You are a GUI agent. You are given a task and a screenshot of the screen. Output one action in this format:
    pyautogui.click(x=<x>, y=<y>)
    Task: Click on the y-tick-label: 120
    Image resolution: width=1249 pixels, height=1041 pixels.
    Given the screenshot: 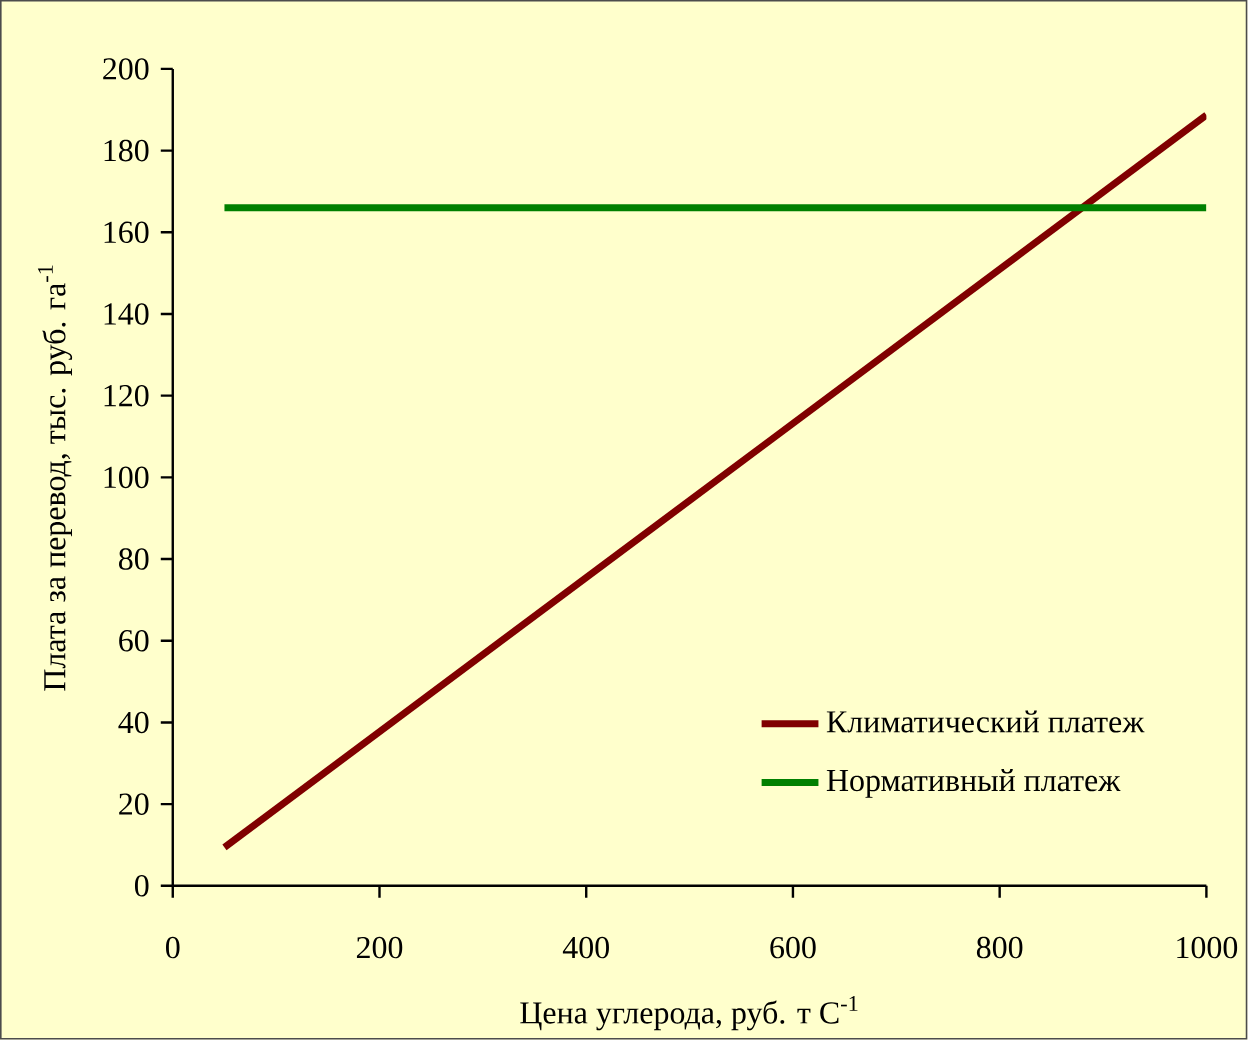 What is the action you would take?
    pyautogui.click(x=126, y=395)
    